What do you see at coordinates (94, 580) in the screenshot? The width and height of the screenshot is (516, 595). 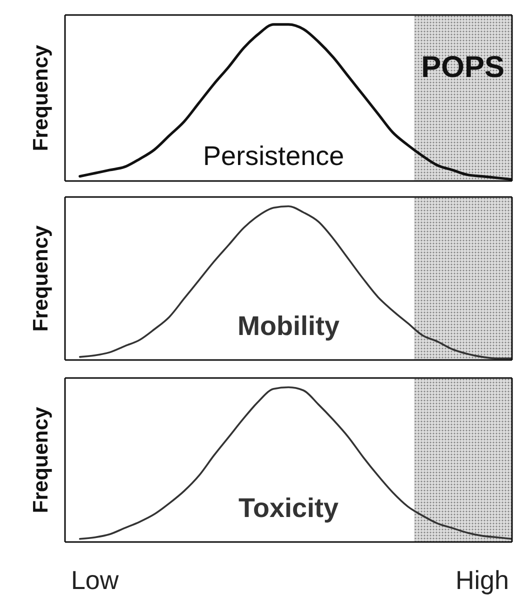 I see `x-tick-label: Low` at bounding box center [94, 580].